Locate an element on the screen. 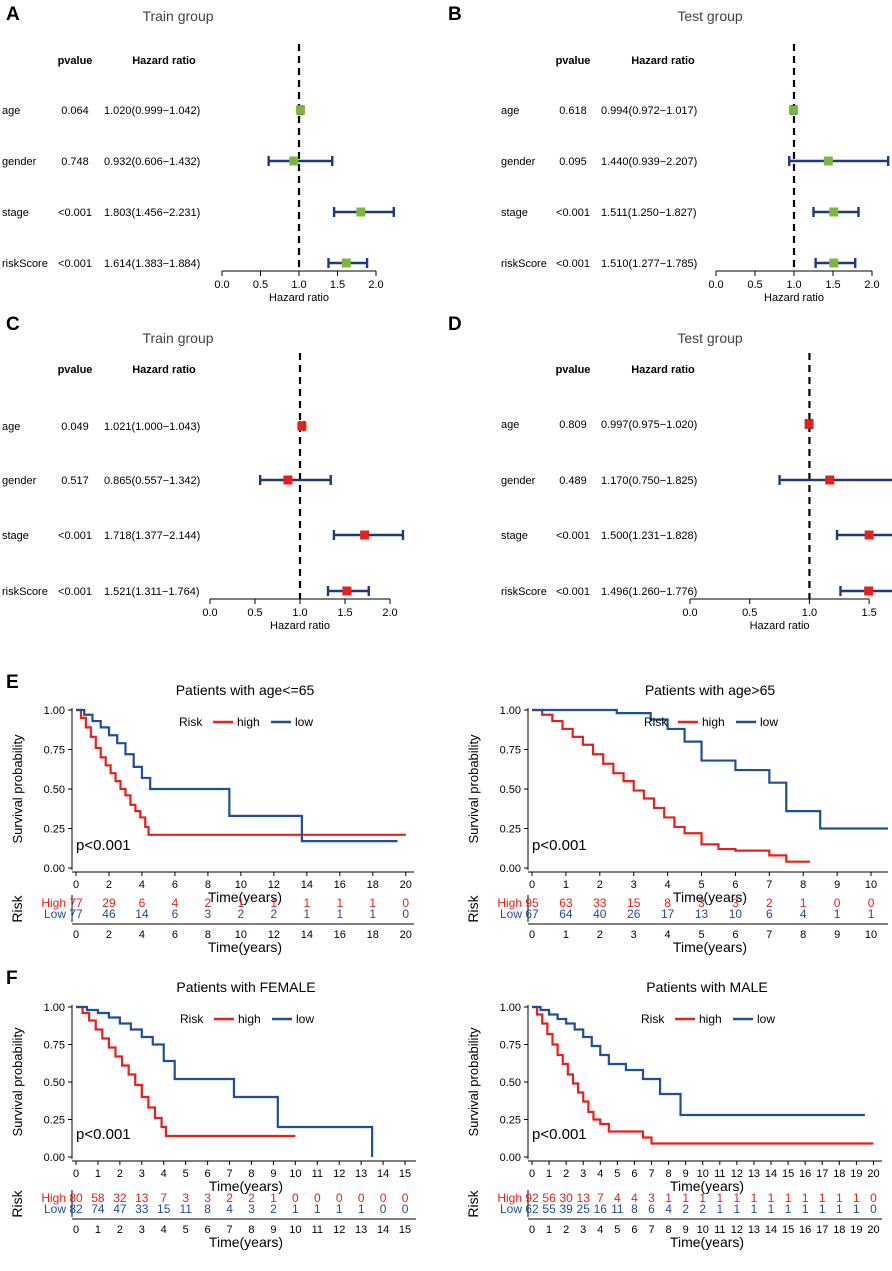 This screenshot has height=1271, width=892. variable-label: riskScore is located at coordinates (524, 592).